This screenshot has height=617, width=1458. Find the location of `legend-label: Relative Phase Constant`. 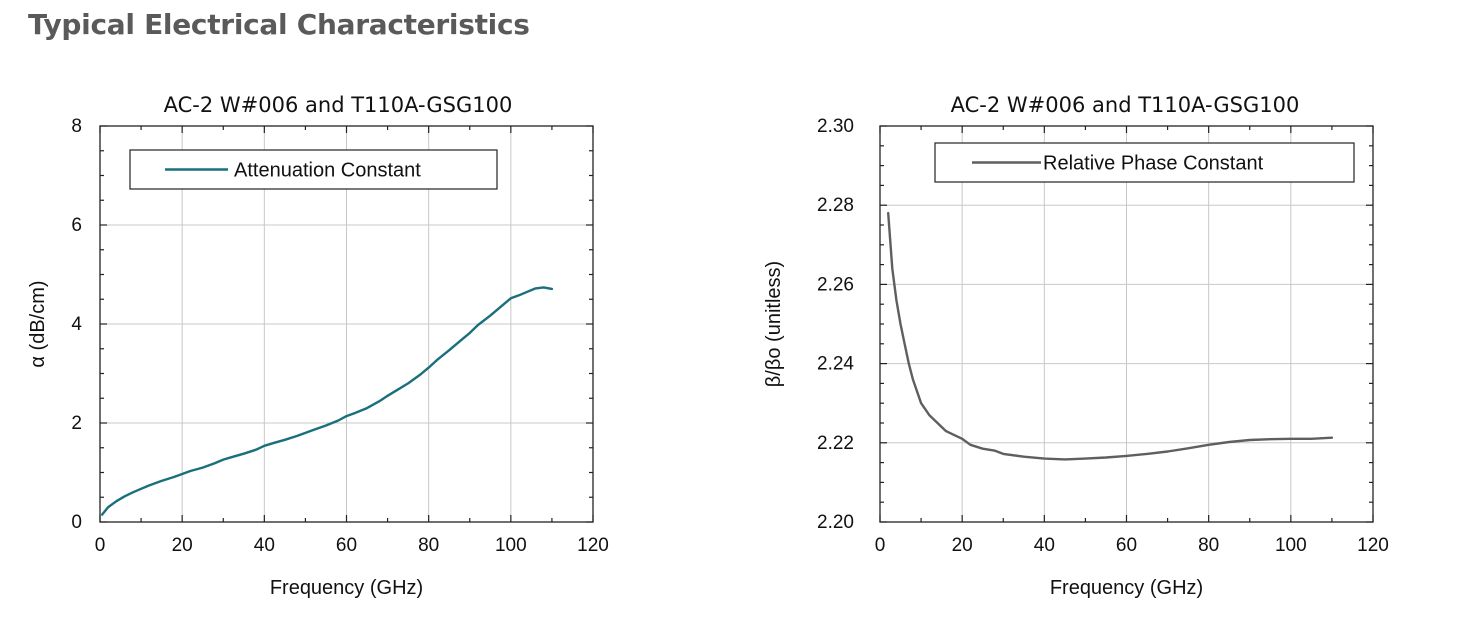

legend-label: Relative Phase Constant is located at coordinates (1153, 164).